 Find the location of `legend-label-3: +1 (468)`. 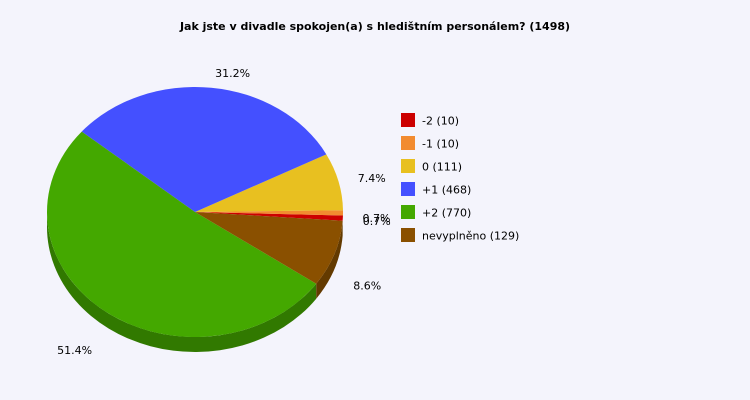

legend-label-3: +1 (468) is located at coordinates (446, 190).